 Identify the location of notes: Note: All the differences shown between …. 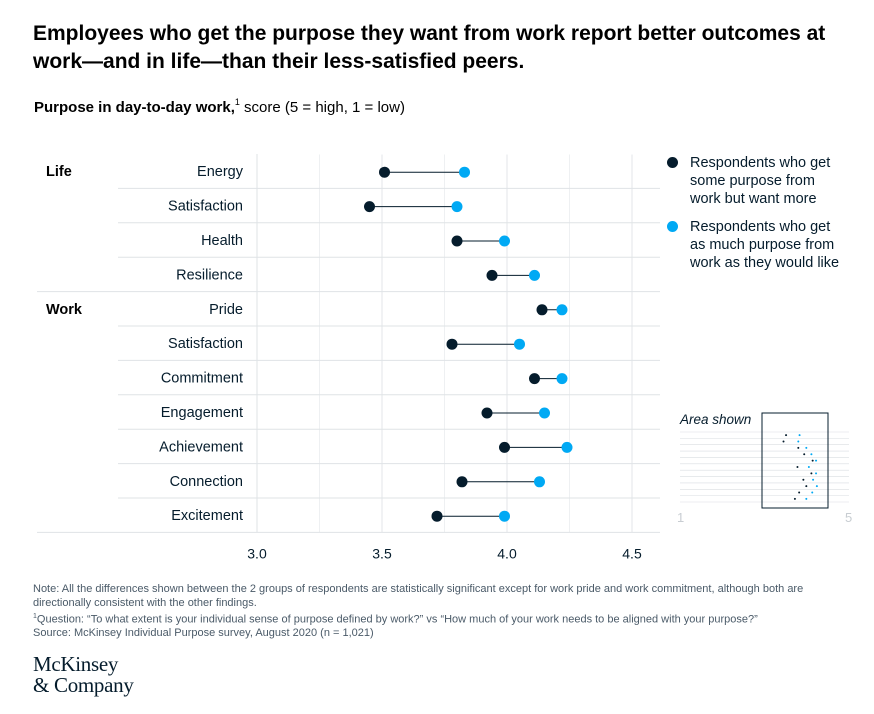
(445, 612).